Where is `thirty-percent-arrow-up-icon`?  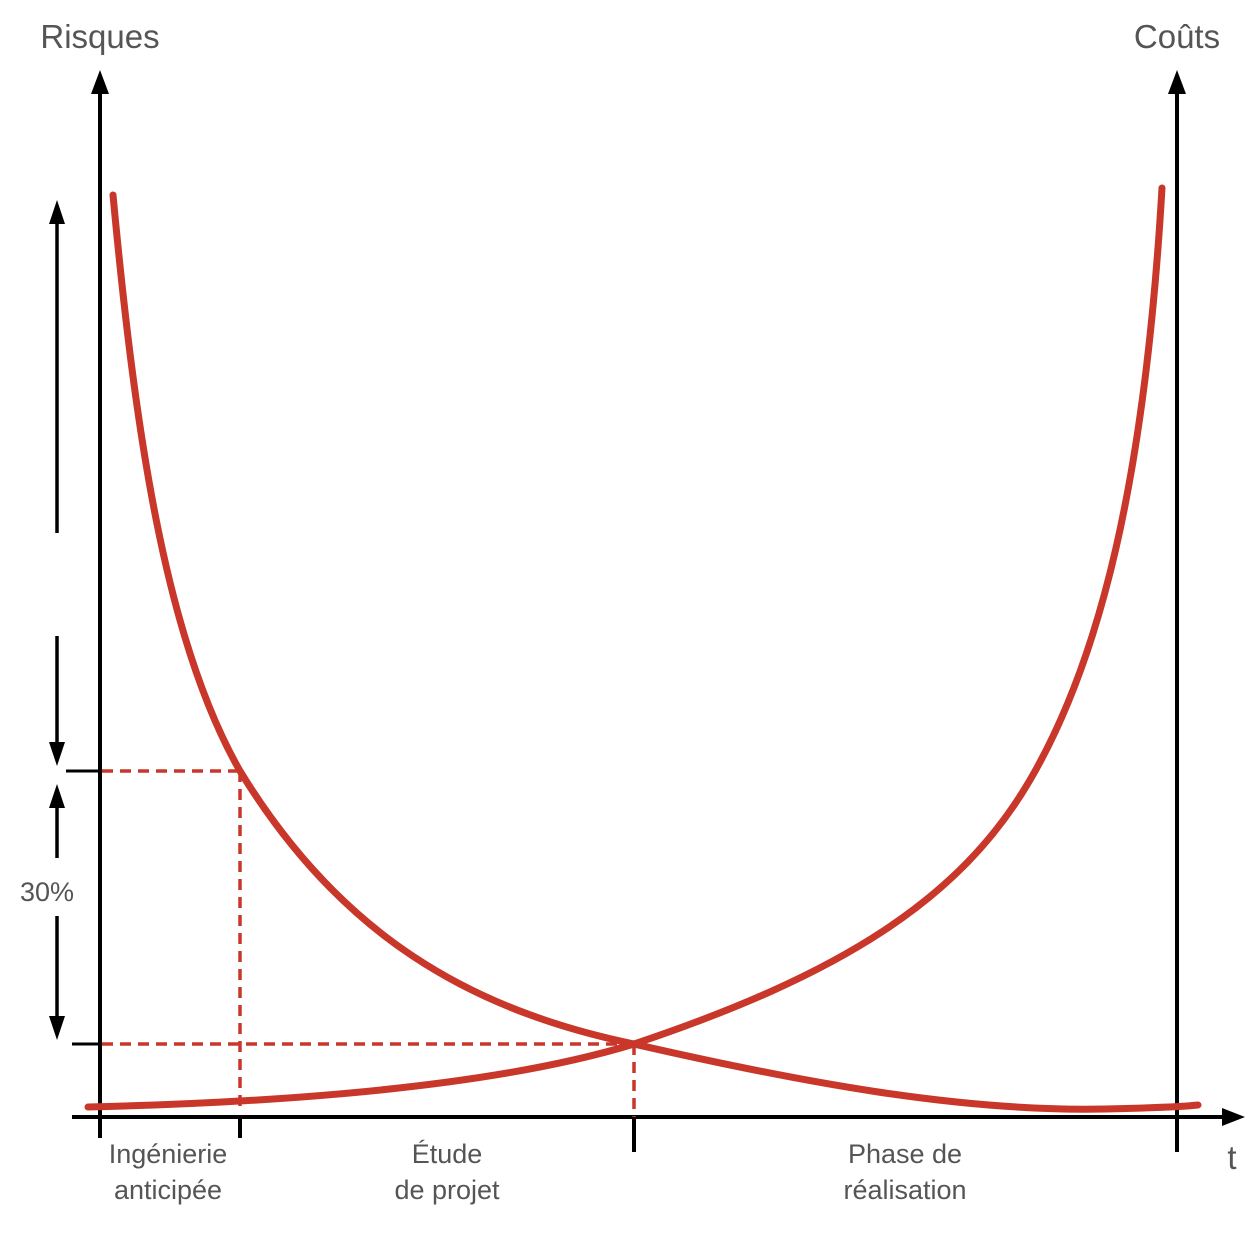
thirty-percent-arrow-up-icon is located at coordinates (57, 796).